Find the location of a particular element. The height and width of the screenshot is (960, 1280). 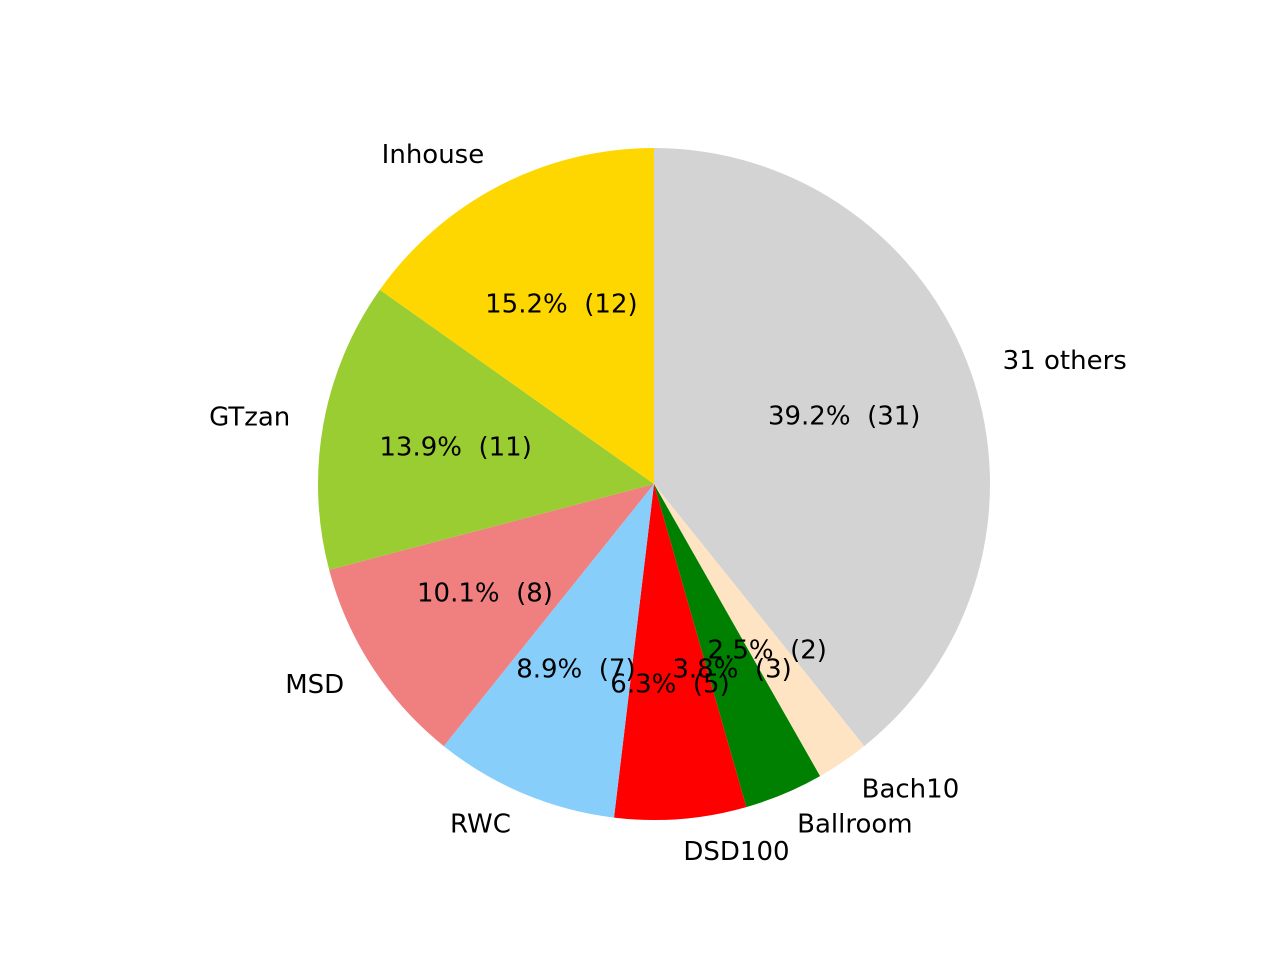

wedge-label: RWC is located at coordinates (480, 824).